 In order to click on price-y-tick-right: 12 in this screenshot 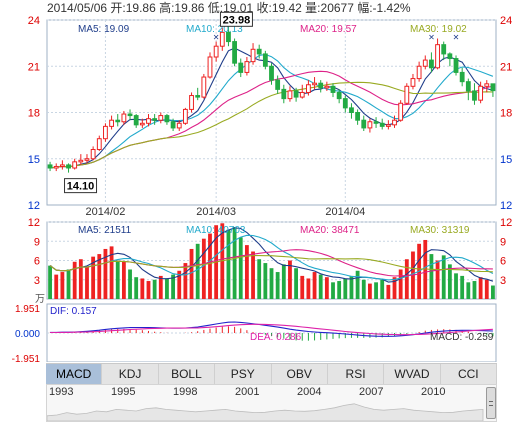, I will do `click(506, 206)`.